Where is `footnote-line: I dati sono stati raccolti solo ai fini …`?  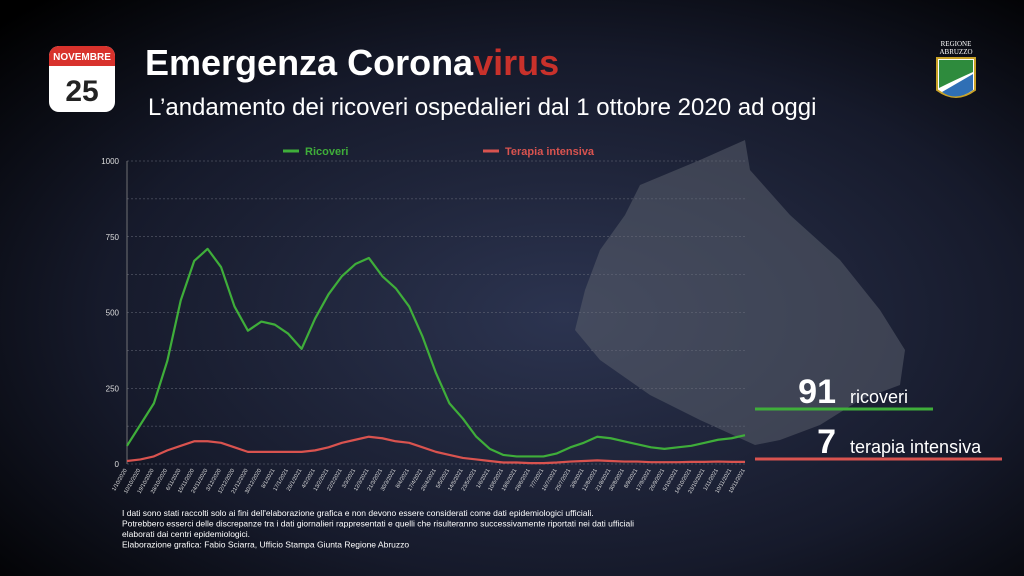 footnote-line: I dati sono stati raccolti solo ai fini … is located at coordinates (358, 513).